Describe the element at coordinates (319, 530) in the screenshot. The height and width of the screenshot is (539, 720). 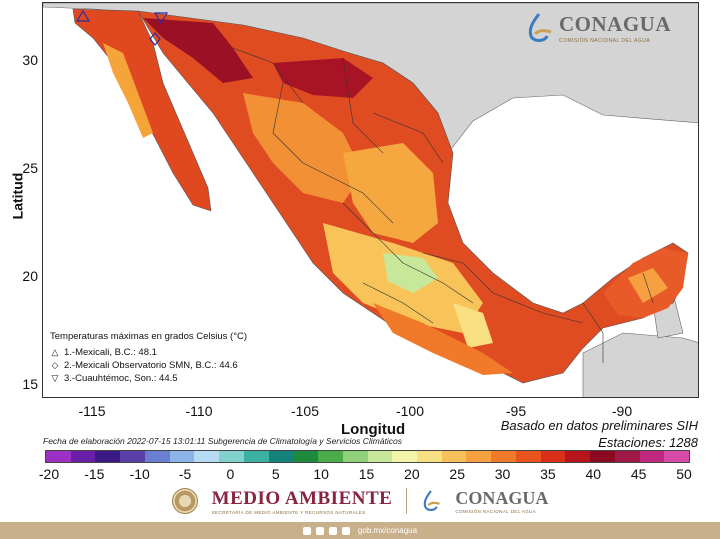
I see `twitter-icon` at that location.